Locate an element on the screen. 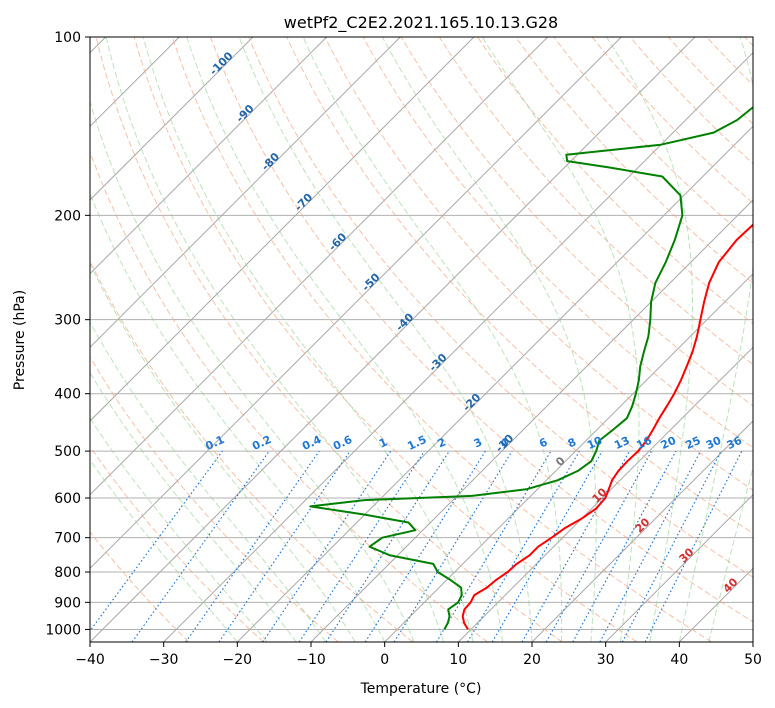 The height and width of the screenshot is (708, 775). x-tick-label: 20 is located at coordinates (532, 660).